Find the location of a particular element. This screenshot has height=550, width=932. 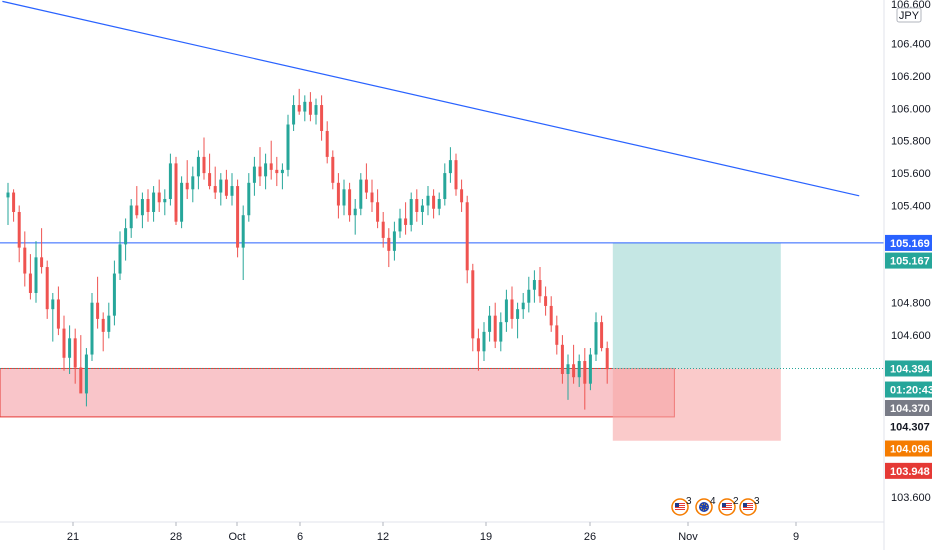

time-tick-label: 26 is located at coordinates (590, 537).